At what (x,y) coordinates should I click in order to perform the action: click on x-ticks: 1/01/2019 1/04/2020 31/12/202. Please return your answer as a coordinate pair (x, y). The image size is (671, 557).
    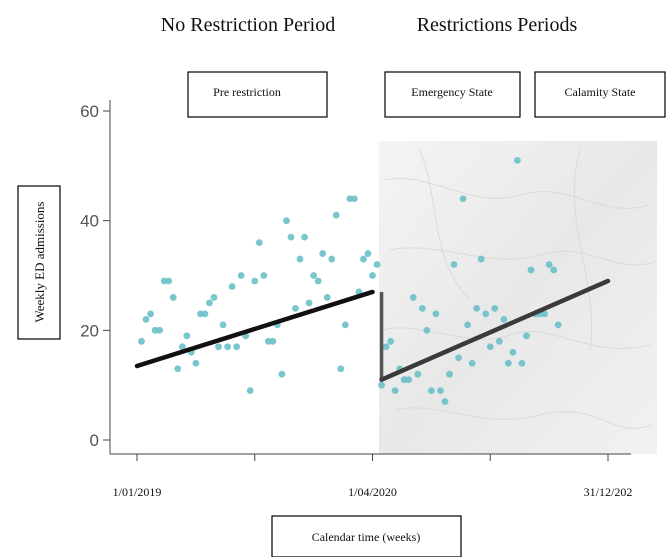
    Looking at the image, I should click on (373, 476).